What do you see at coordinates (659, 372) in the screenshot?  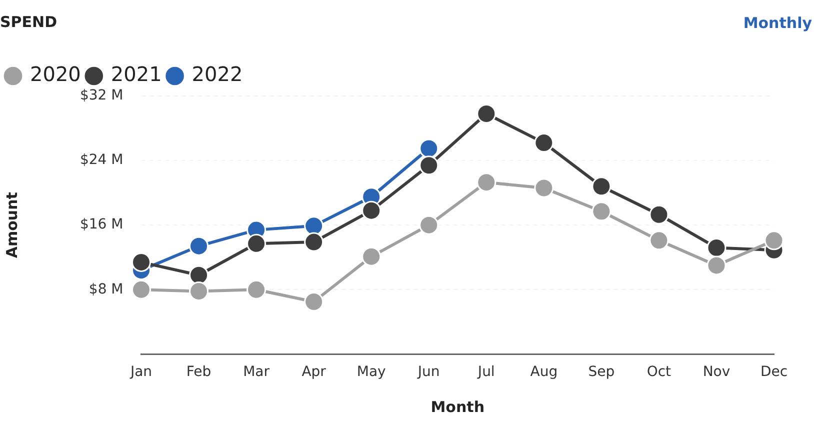 I see `x-tick-label: Oct` at bounding box center [659, 372].